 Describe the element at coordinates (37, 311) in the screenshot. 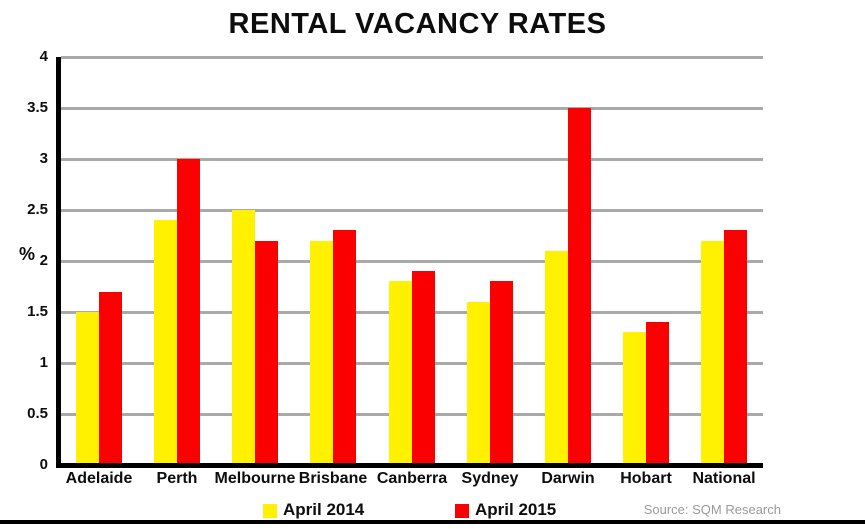

I see `y-axis-label-1.5: 1.5` at that location.